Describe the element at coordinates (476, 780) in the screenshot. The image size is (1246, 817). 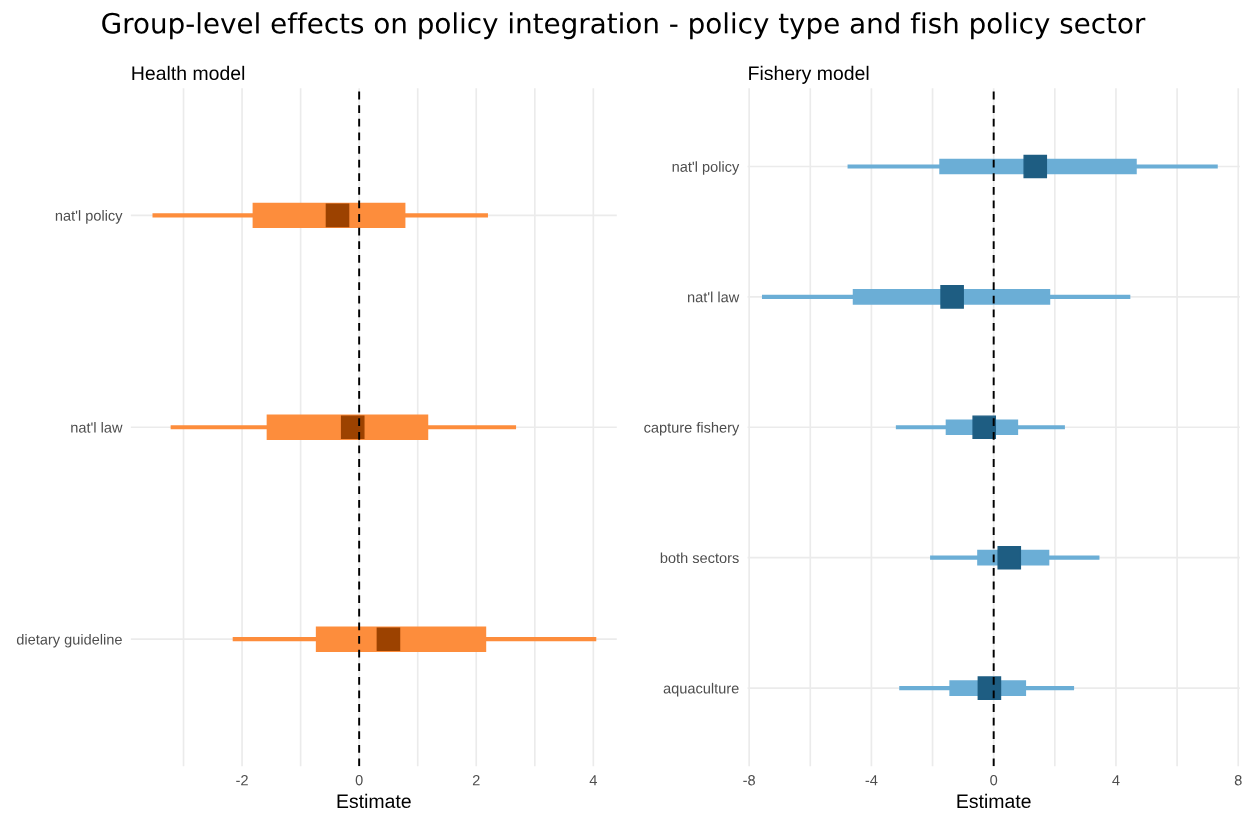
I see `x-tick-label: 2` at that location.